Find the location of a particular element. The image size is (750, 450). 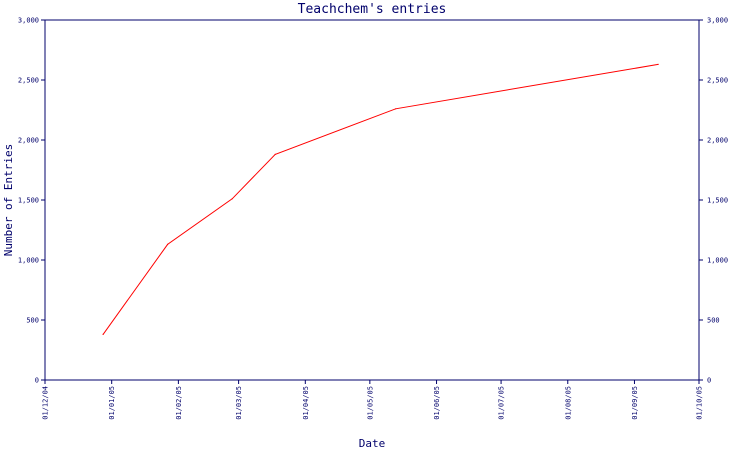

x-tick-label: 01/08/05 is located at coordinates (568, 403).